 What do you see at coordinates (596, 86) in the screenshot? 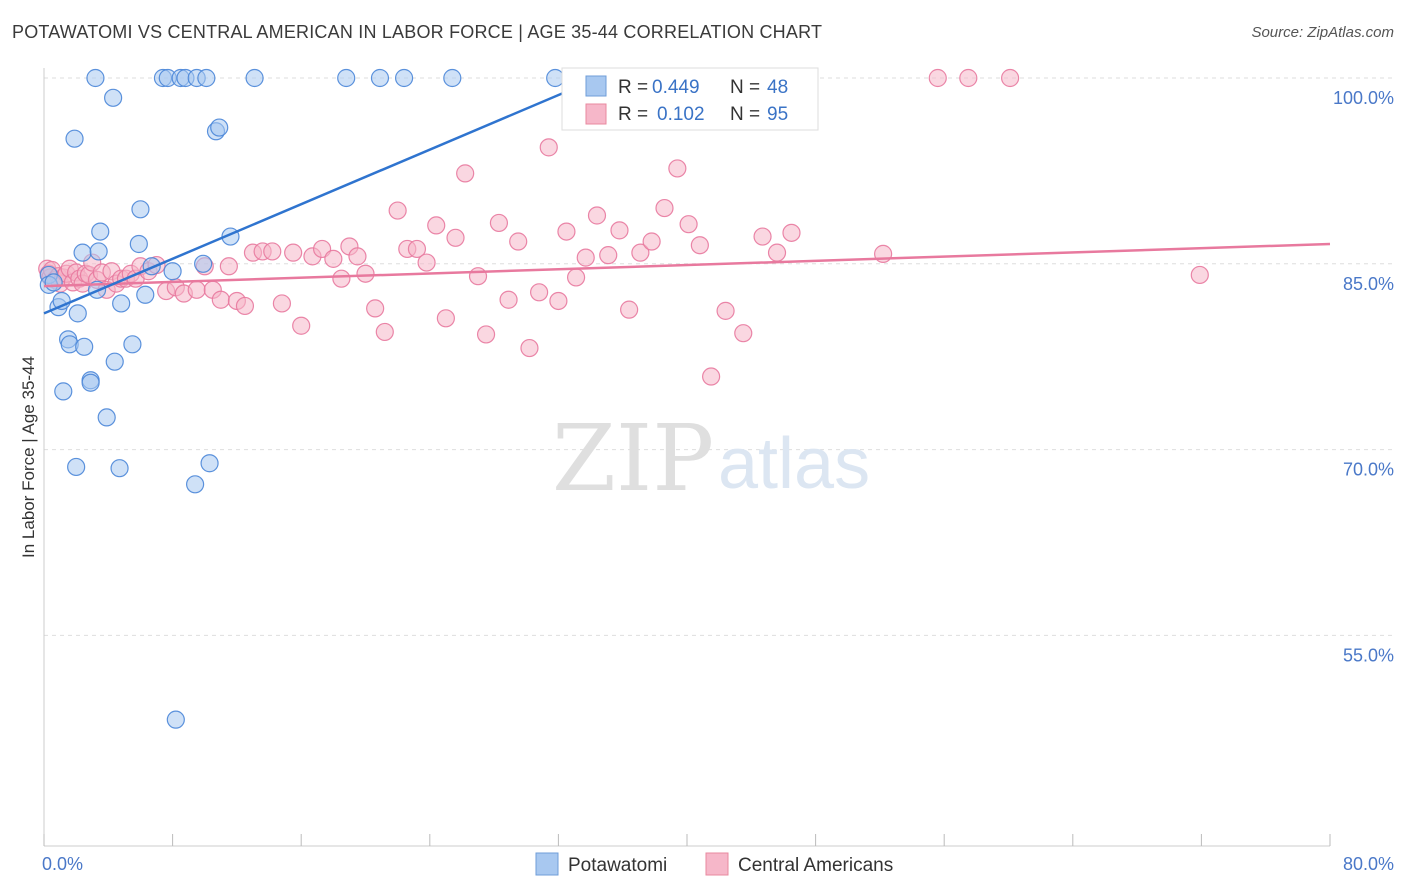
I see `stats-swatch-potawatomi` at bounding box center [596, 86].